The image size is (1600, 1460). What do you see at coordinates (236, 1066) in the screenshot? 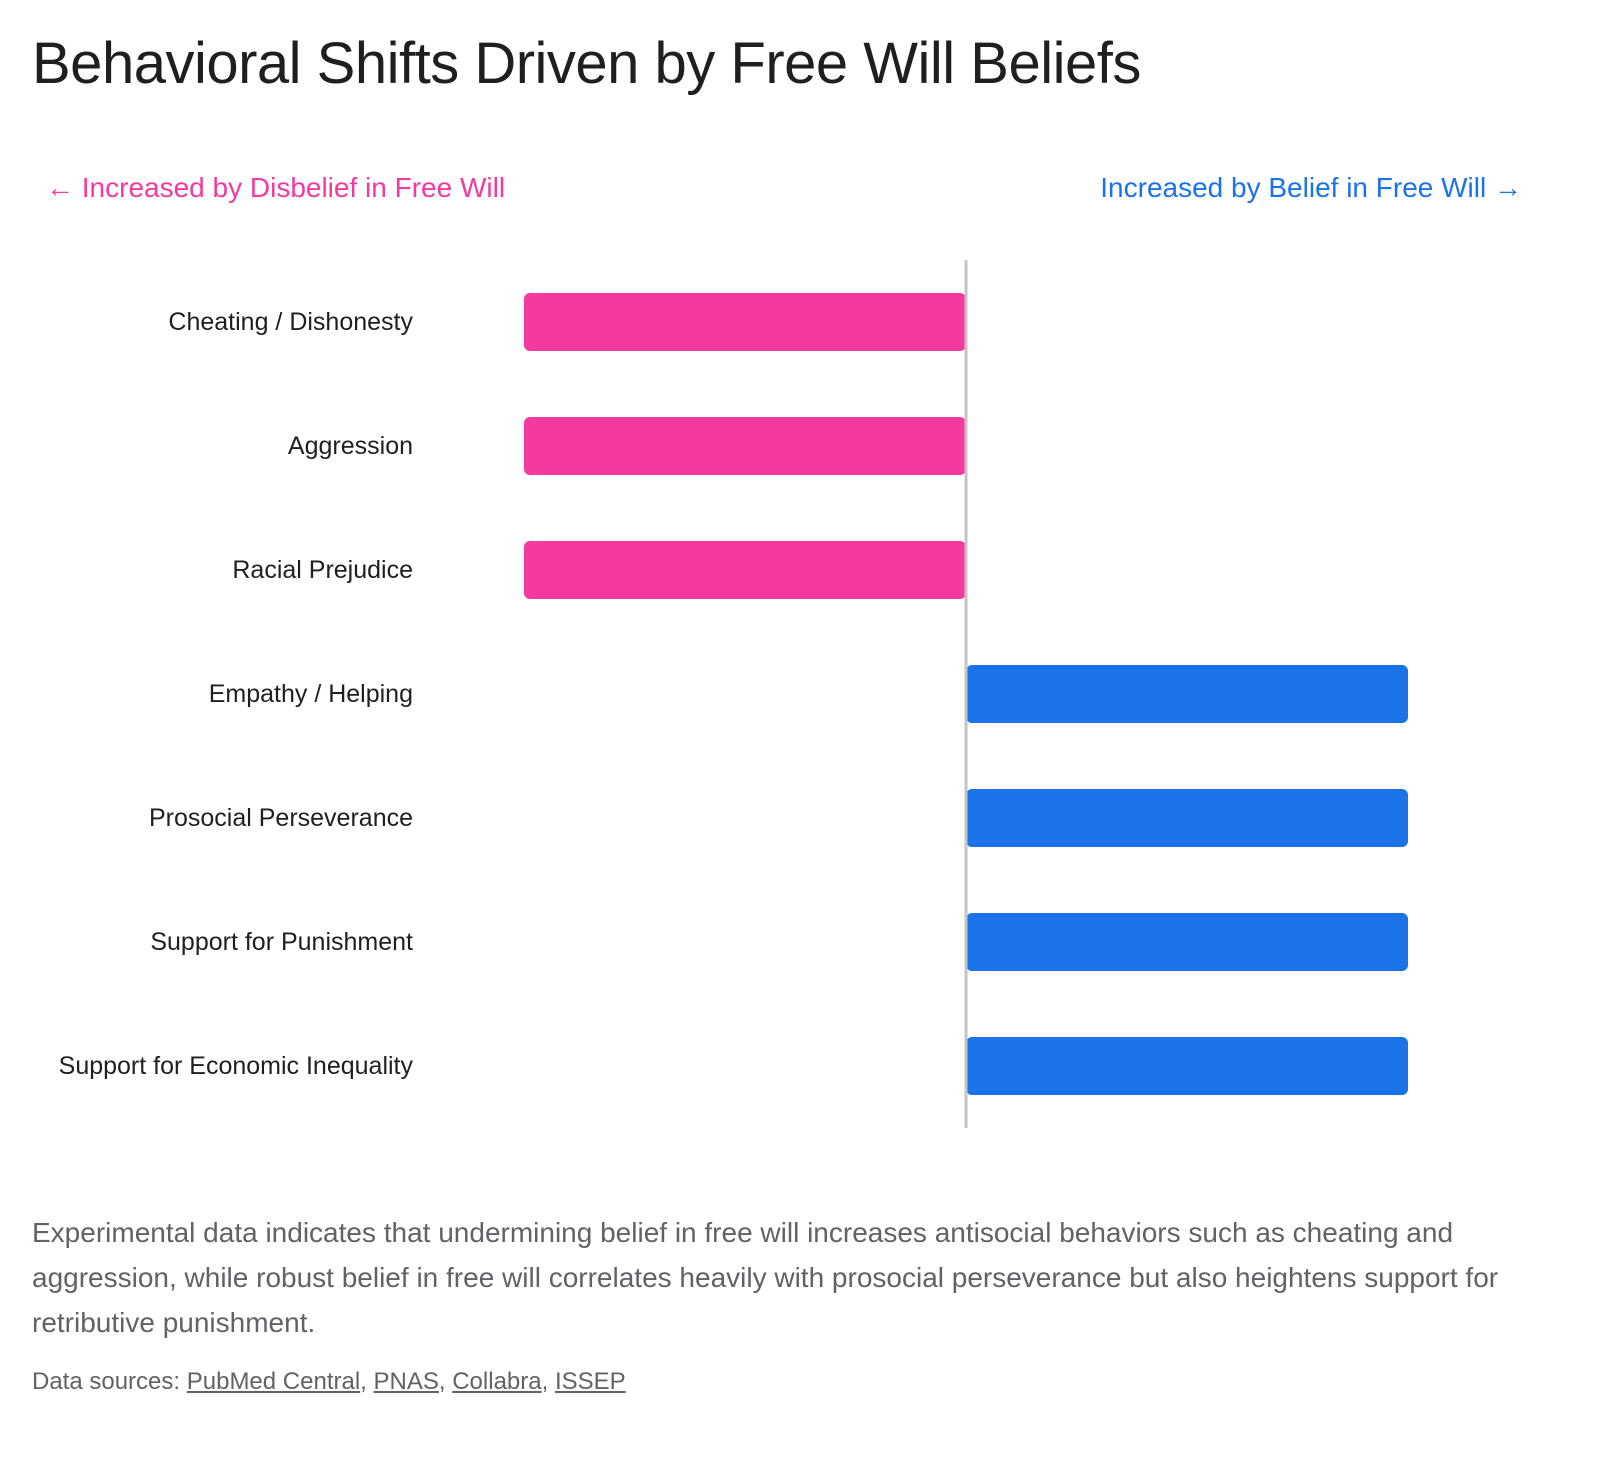
I see `category-label-support-for-economic-inequality: Support for Economic Inequality` at bounding box center [236, 1066].